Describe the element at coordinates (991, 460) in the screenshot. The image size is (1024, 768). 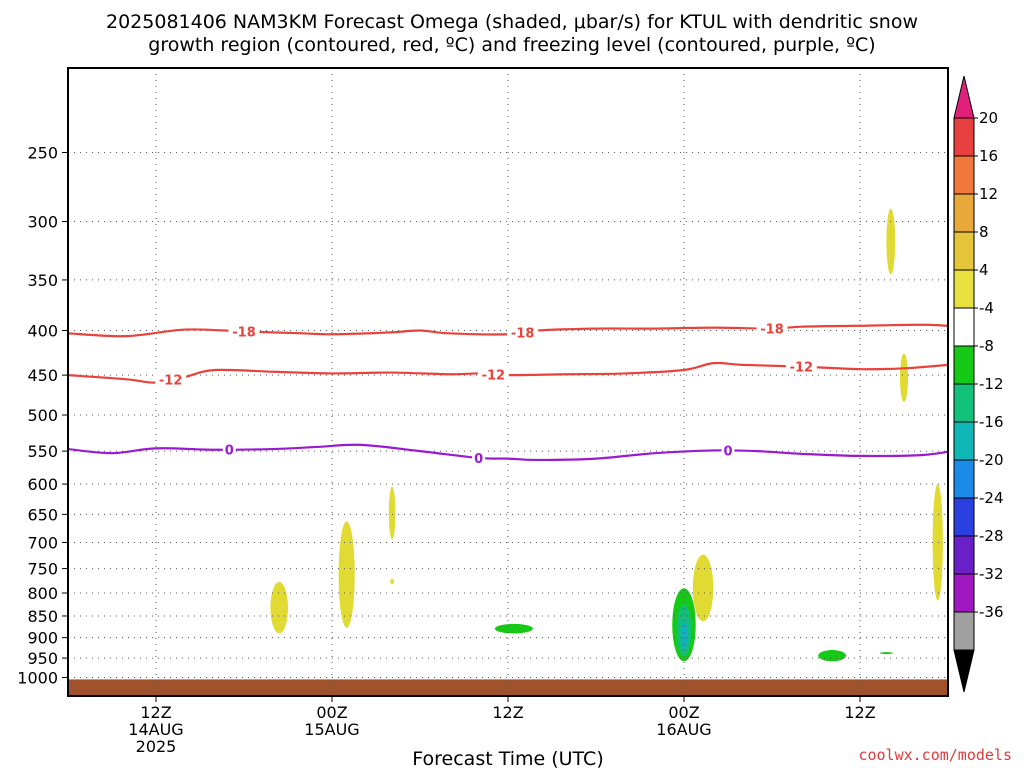
I see `colorbar-label-9: -20` at that location.